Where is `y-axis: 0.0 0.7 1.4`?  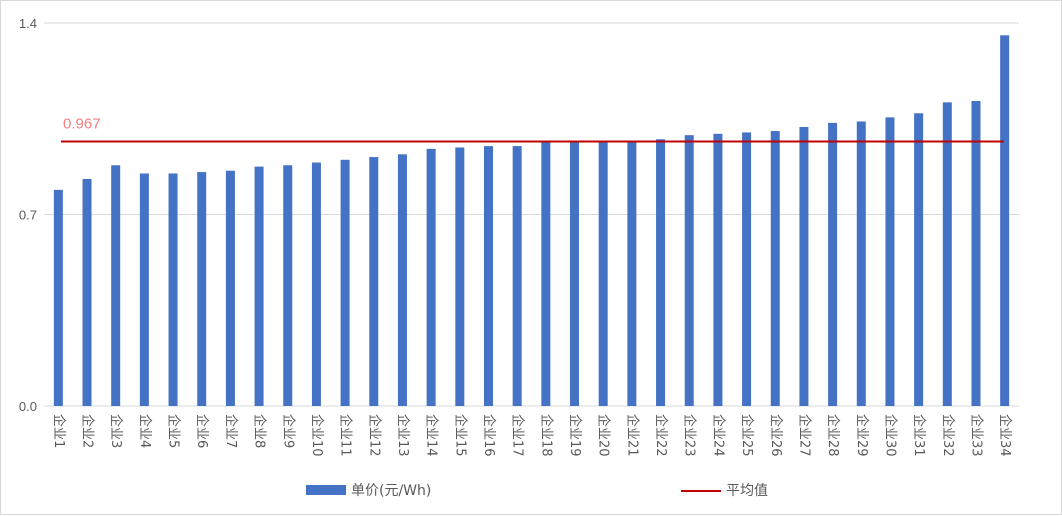 y-axis: 0.0 0.7 1.4 is located at coordinates (28, 215).